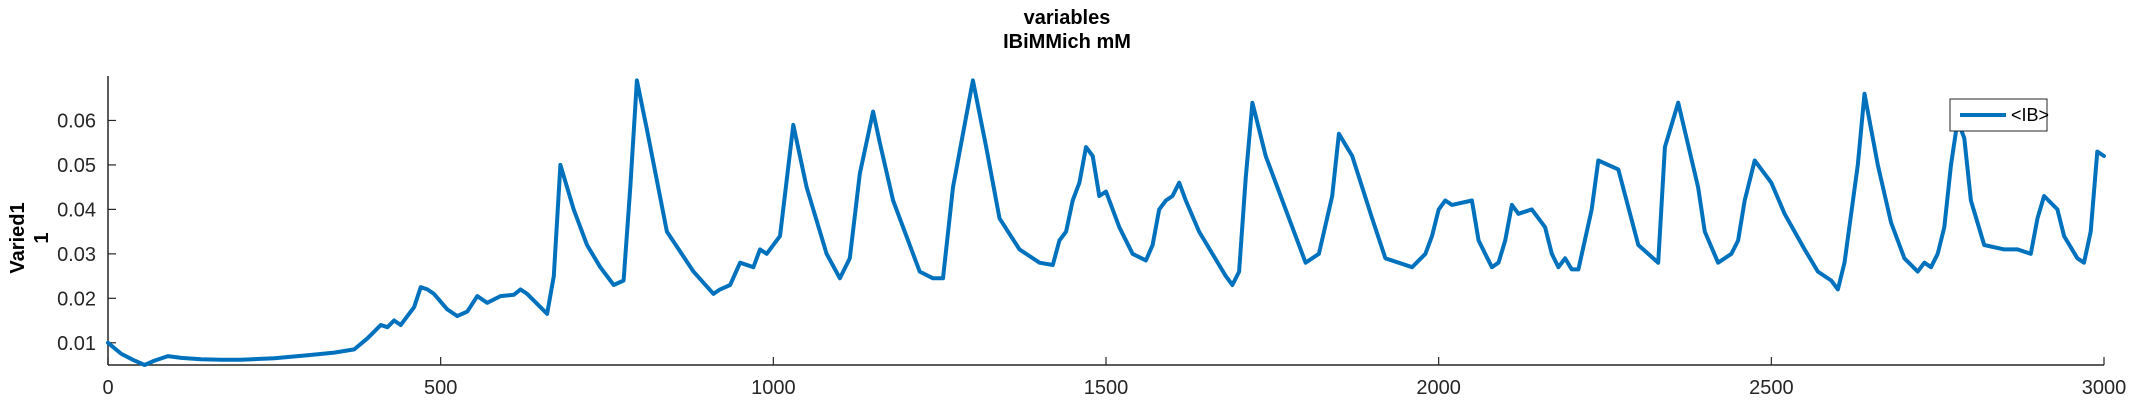 The image size is (2133, 400). What do you see at coordinates (773, 388) in the screenshot?
I see `x-tick-label: 1000` at bounding box center [773, 388].